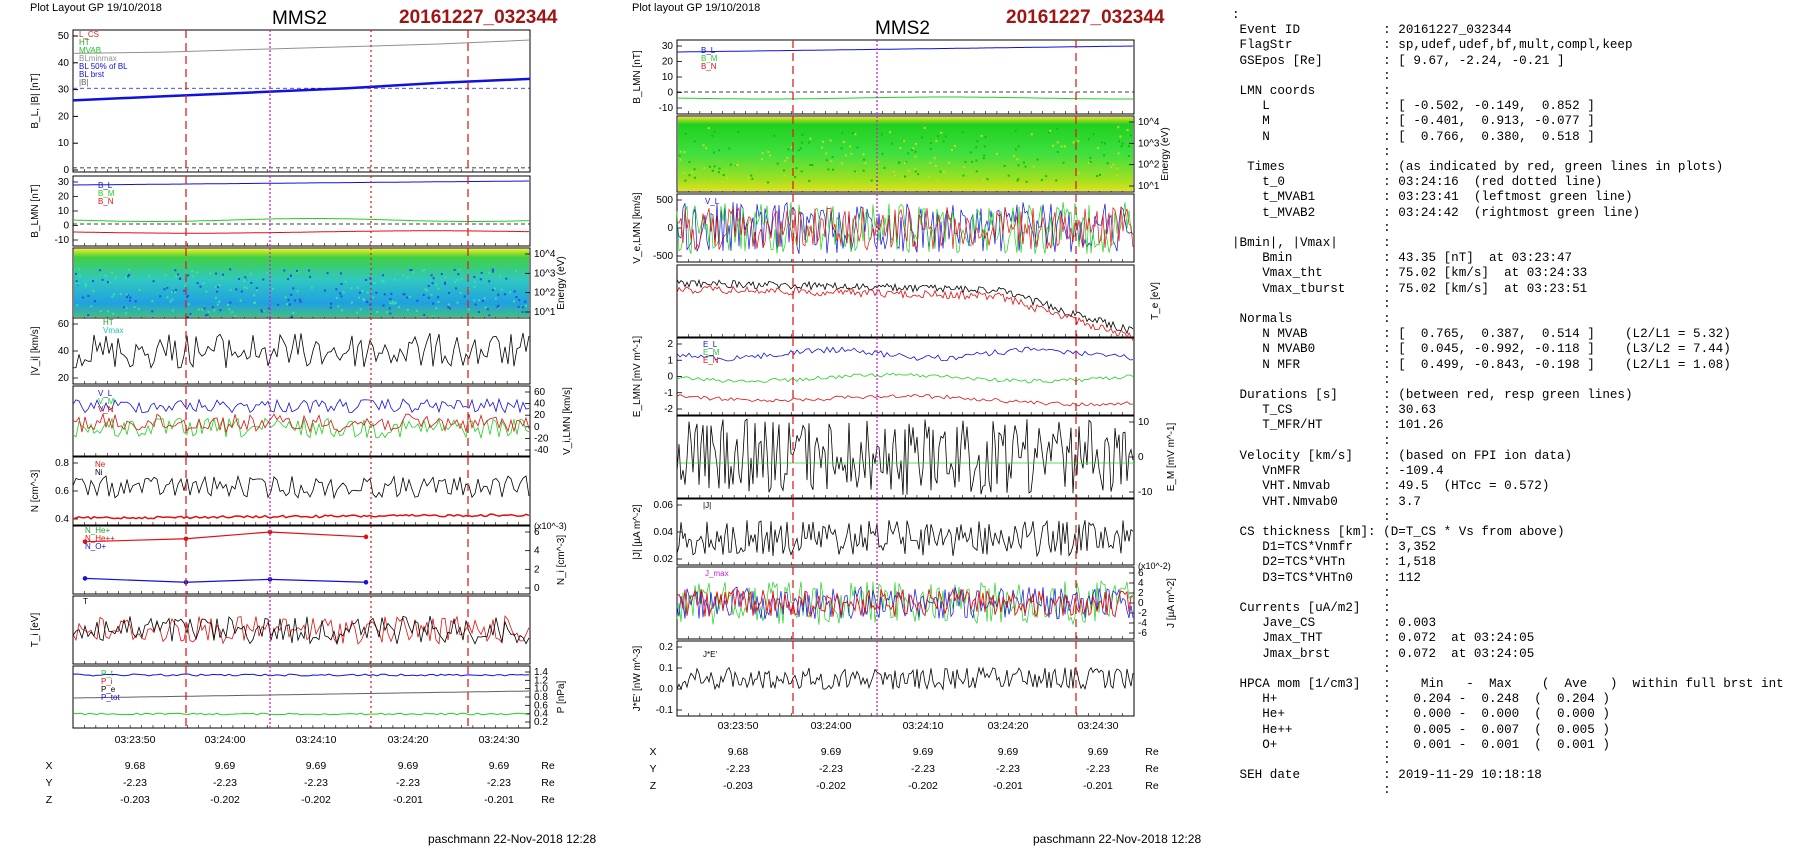 This screenshot has height=846, width=1804. What do you see at coordinates (225, 740) in the screenshot?
I see `time-tick-label: 03:24:00` at bounding box center [225, 740].